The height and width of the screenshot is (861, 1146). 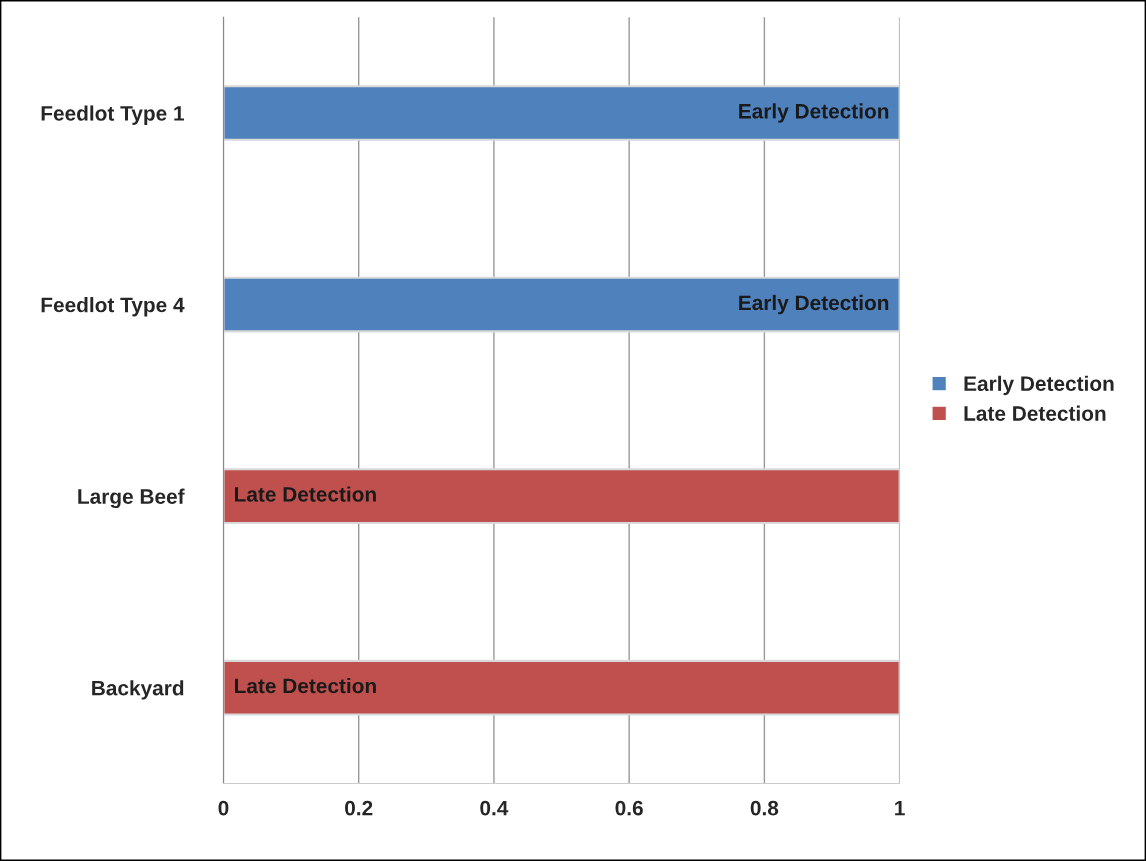 What do you see at coordinates (359, 808) in the screenshot?
I see `x-tick-label: 0.2` at bounding box center [359, 808].